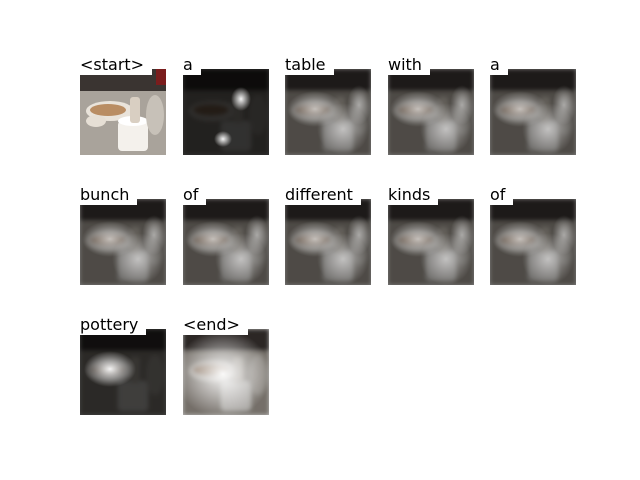 This screenshot has width=640, height=480. What do you see at coordinates (116, 64) in the screenshot?
I see `token-label: <start>` at bounding box center [116, 64].